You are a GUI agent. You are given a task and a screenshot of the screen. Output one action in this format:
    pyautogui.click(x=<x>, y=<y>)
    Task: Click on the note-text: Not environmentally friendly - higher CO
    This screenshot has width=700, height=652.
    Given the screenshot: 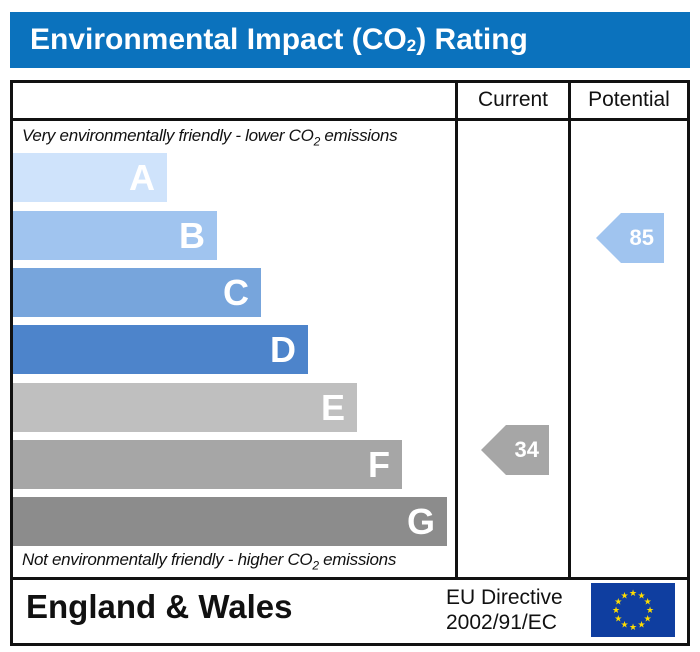 What is the action you would take?
    pyautogui.click(x=167, y=559)
    